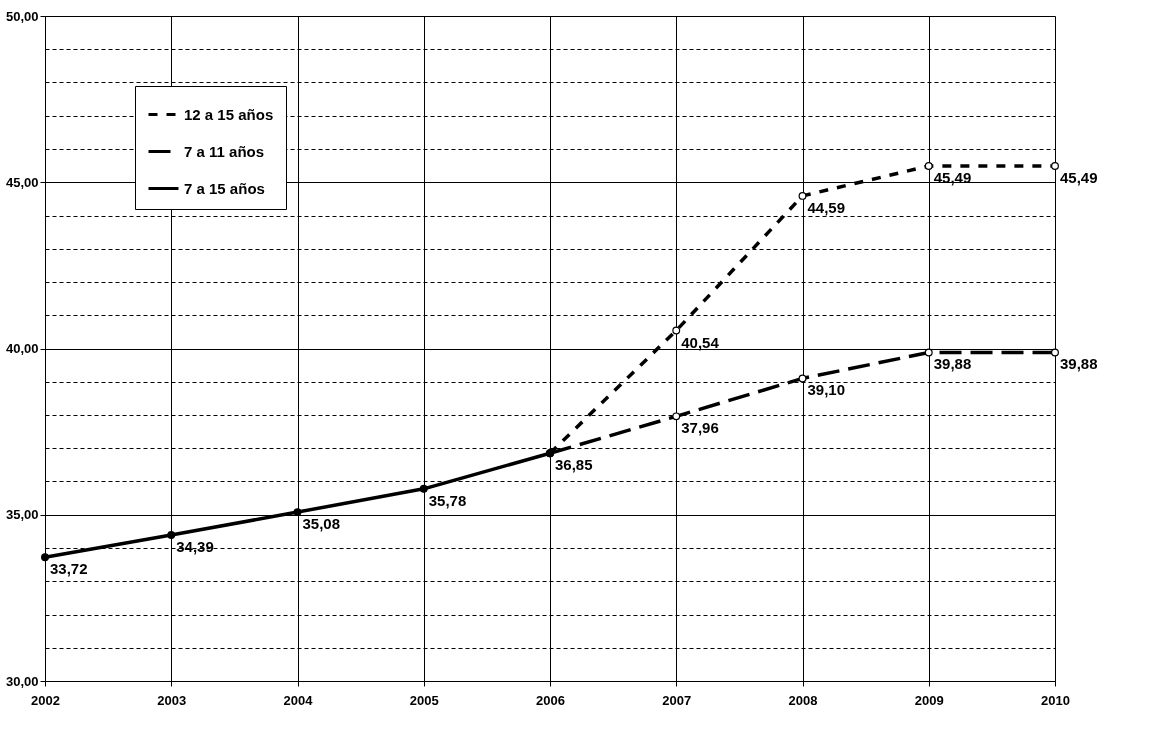  Describe the element at coordinates (22, 515) in the screenshot. I see `y-tick-label: 35,00` at that location.